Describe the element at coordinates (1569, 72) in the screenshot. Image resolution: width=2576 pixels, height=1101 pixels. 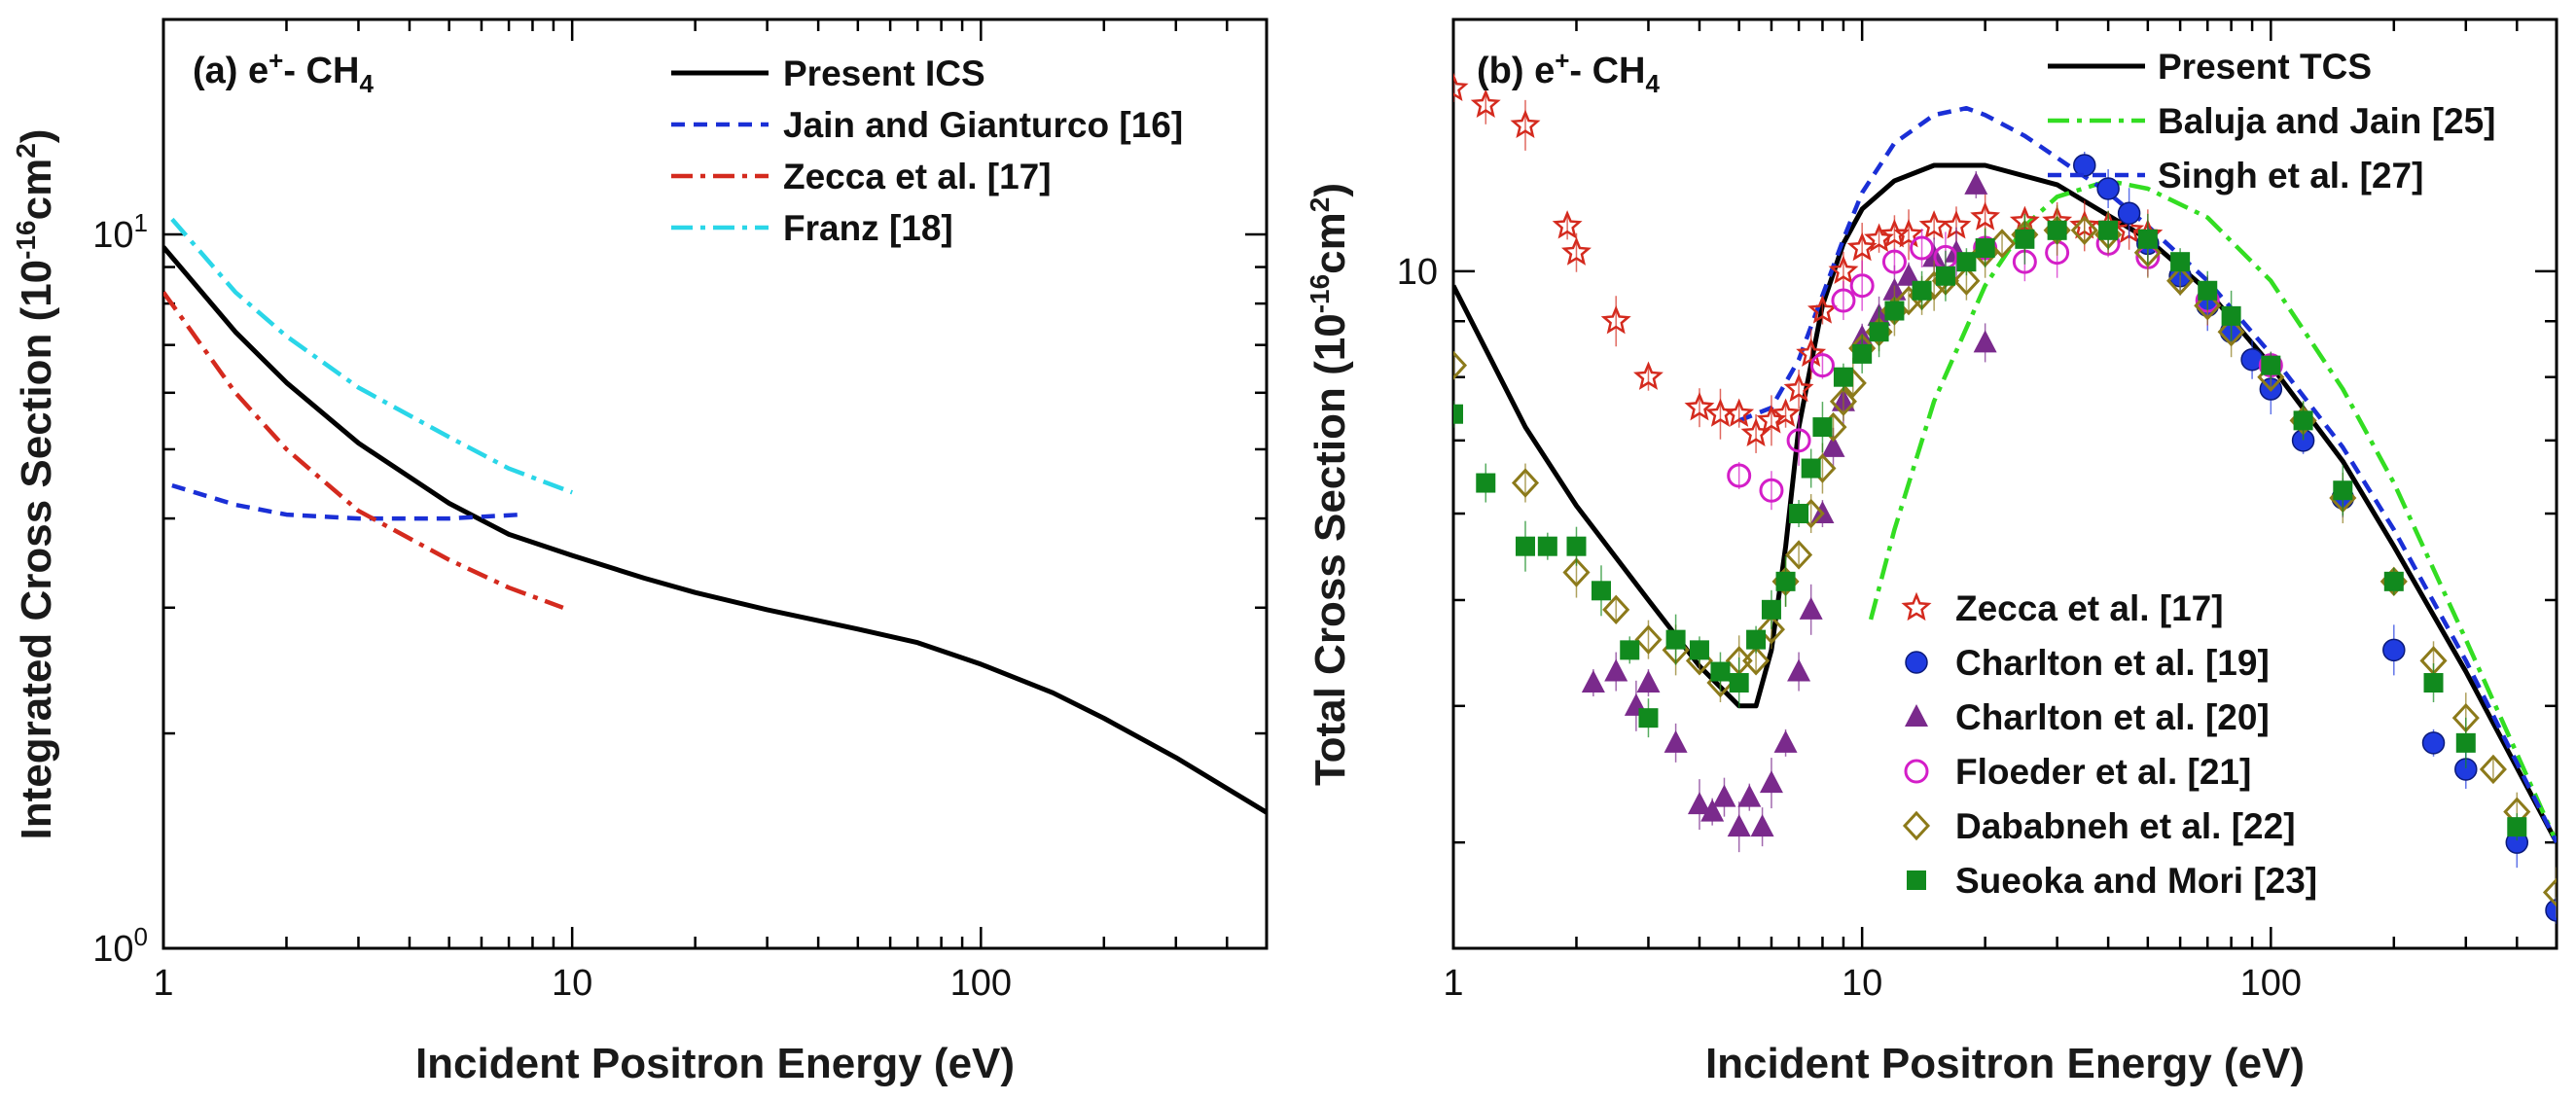
I see `panel-label-b: (b) e+- CH4` at that location.